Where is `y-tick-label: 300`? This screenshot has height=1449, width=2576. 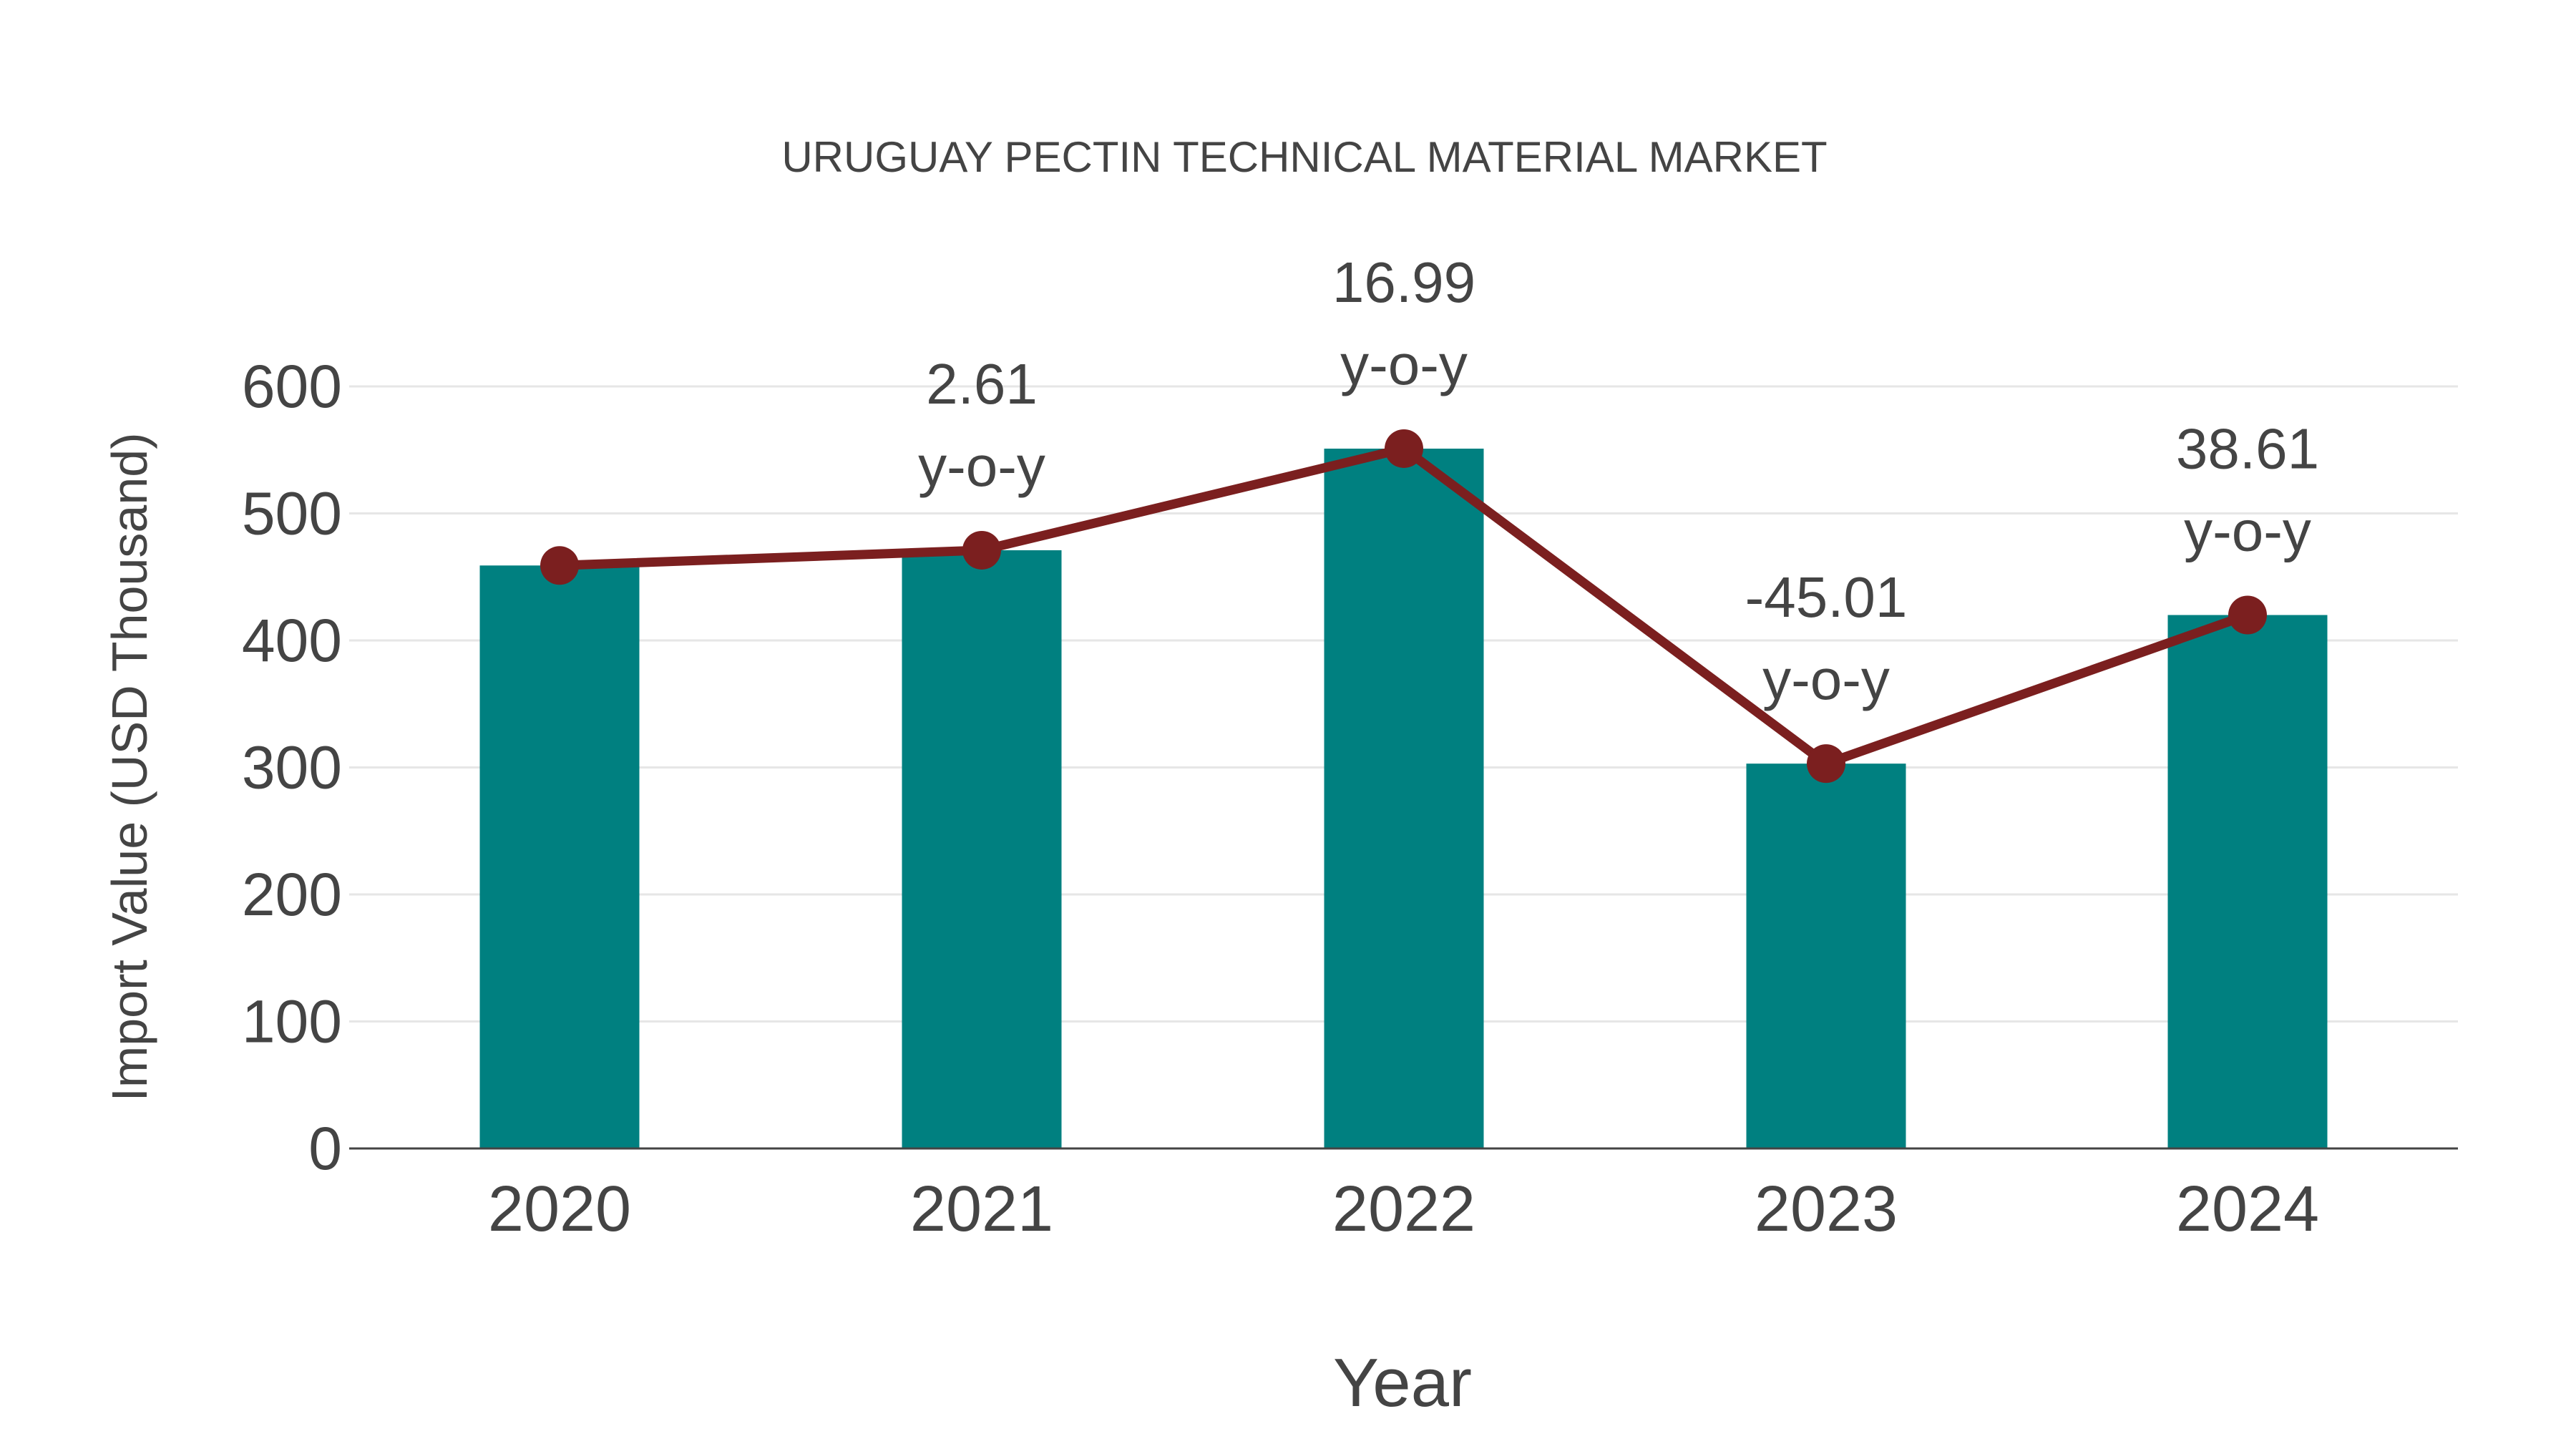 y-tick-label: 300 is located at coordinates (292, 767).